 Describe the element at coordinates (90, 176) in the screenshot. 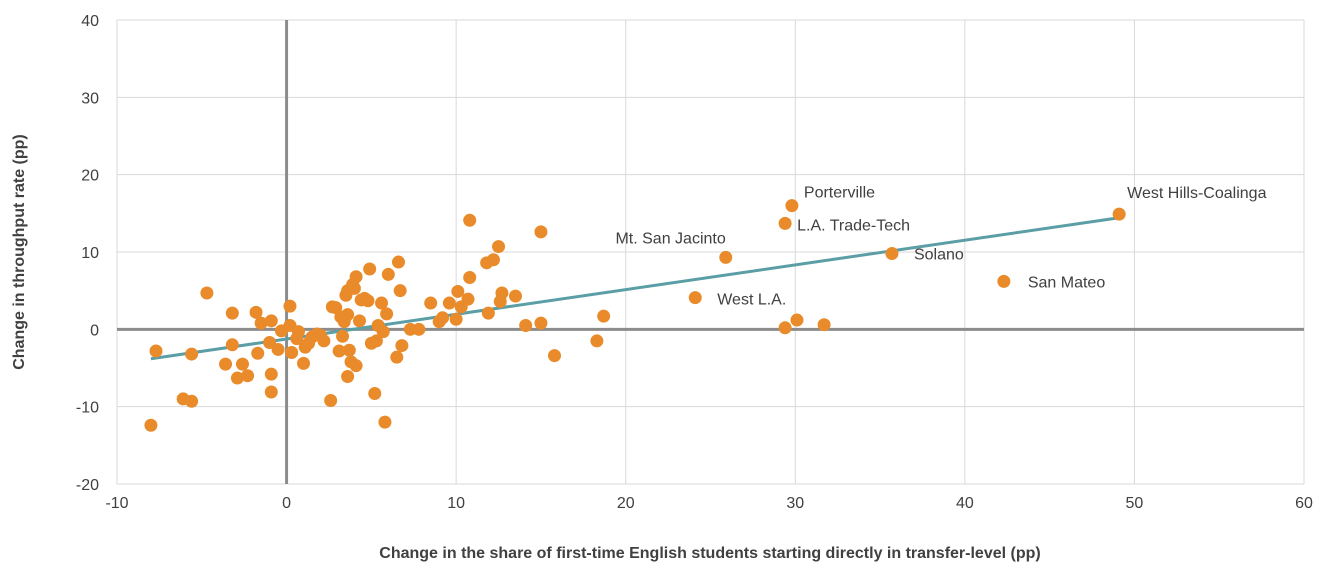

I see `y-tick-label: 20` at that location.